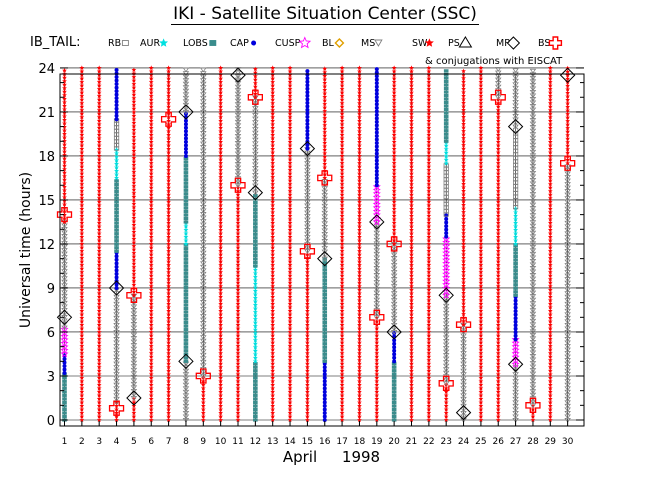 The width and height of the screenshot is (650, 500). What do you see at coordinates (195, 43) in the screenshot?
I see `legend-label-lobs: LOBS` at bounding box center [195, 43].